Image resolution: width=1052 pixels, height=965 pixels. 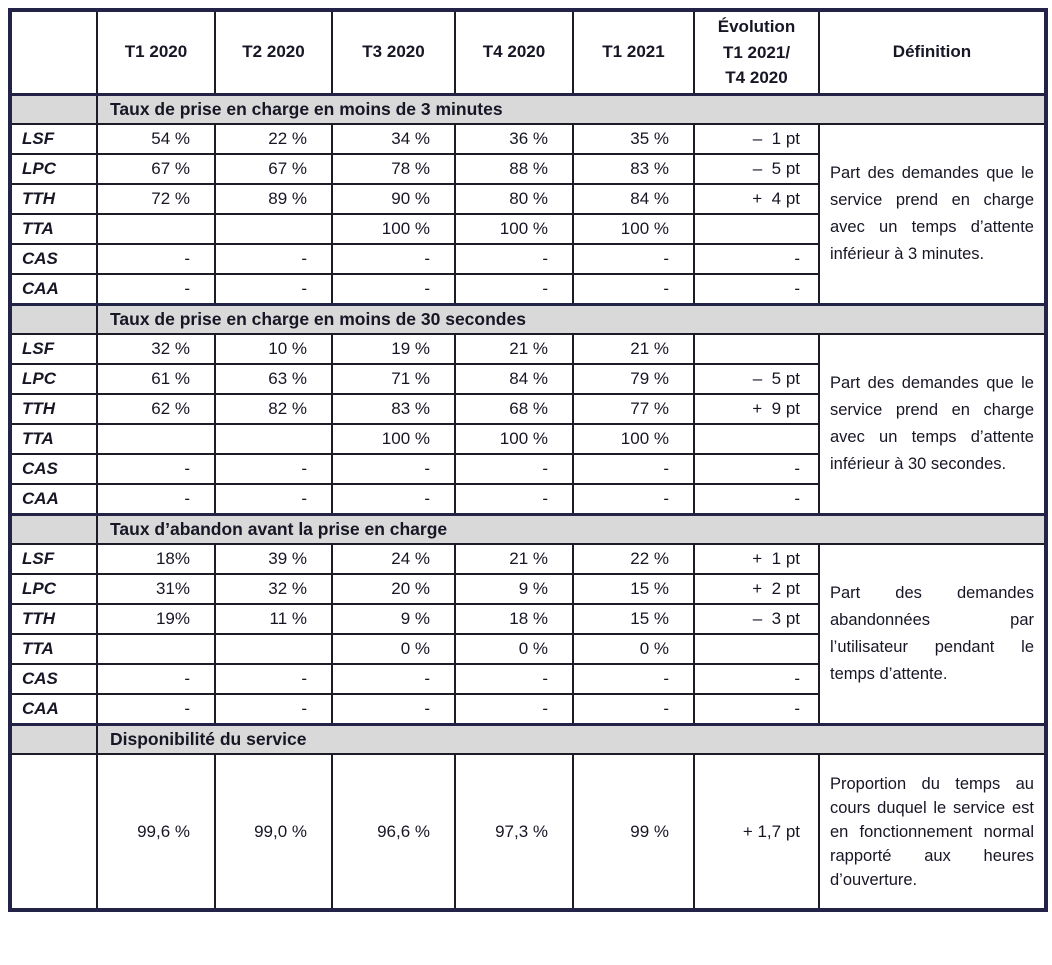 What do you see at coordinates (932, 52) in the screenshot?
I see `column-header-definition: Définition` at bounding box center [932, 52].